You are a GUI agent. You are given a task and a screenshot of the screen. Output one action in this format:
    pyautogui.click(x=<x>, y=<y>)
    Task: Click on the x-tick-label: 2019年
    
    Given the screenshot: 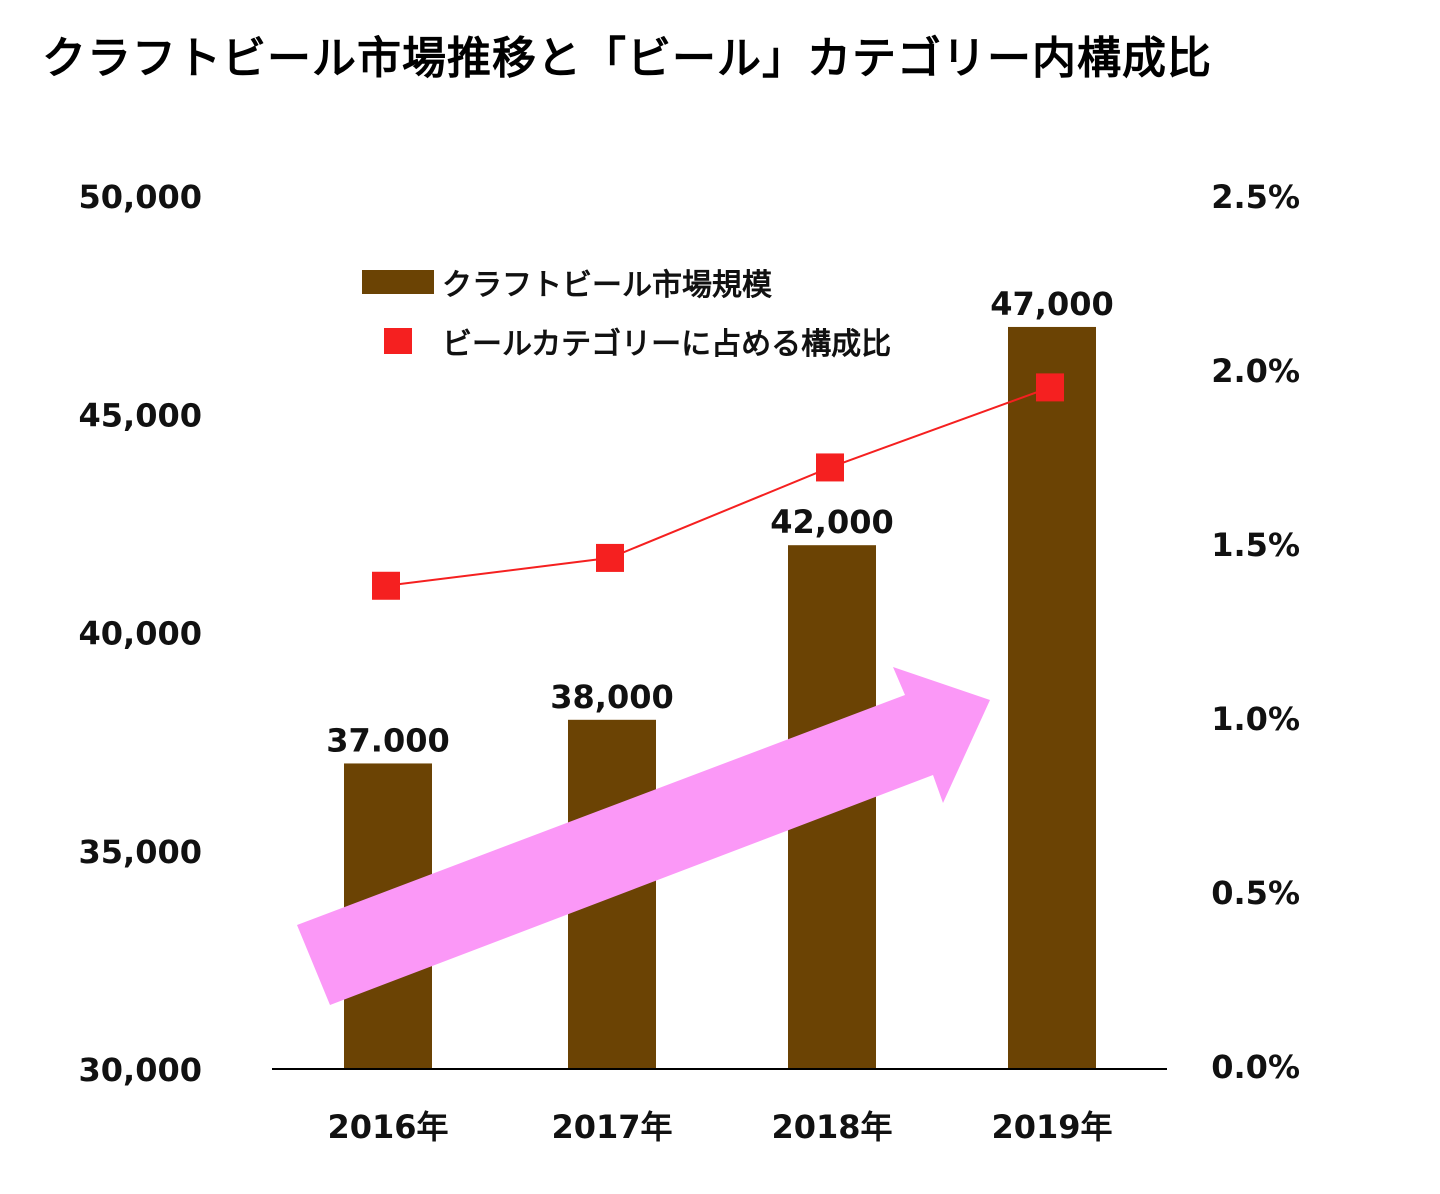 What is the action you would take?
    pyautogui.click(x=1051, y=1127)
    